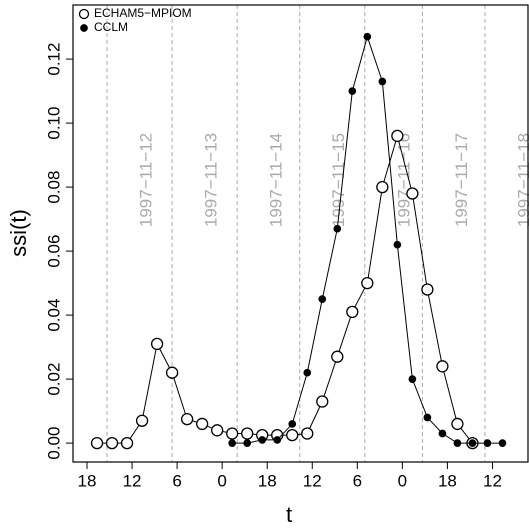 The height and width of the screenshot is (530, 529). What do you see at coordinates (143, 13) in the screenshot?
I see `legend-label: ECHAM5−MPIOM` at bounding box center [143, 13].